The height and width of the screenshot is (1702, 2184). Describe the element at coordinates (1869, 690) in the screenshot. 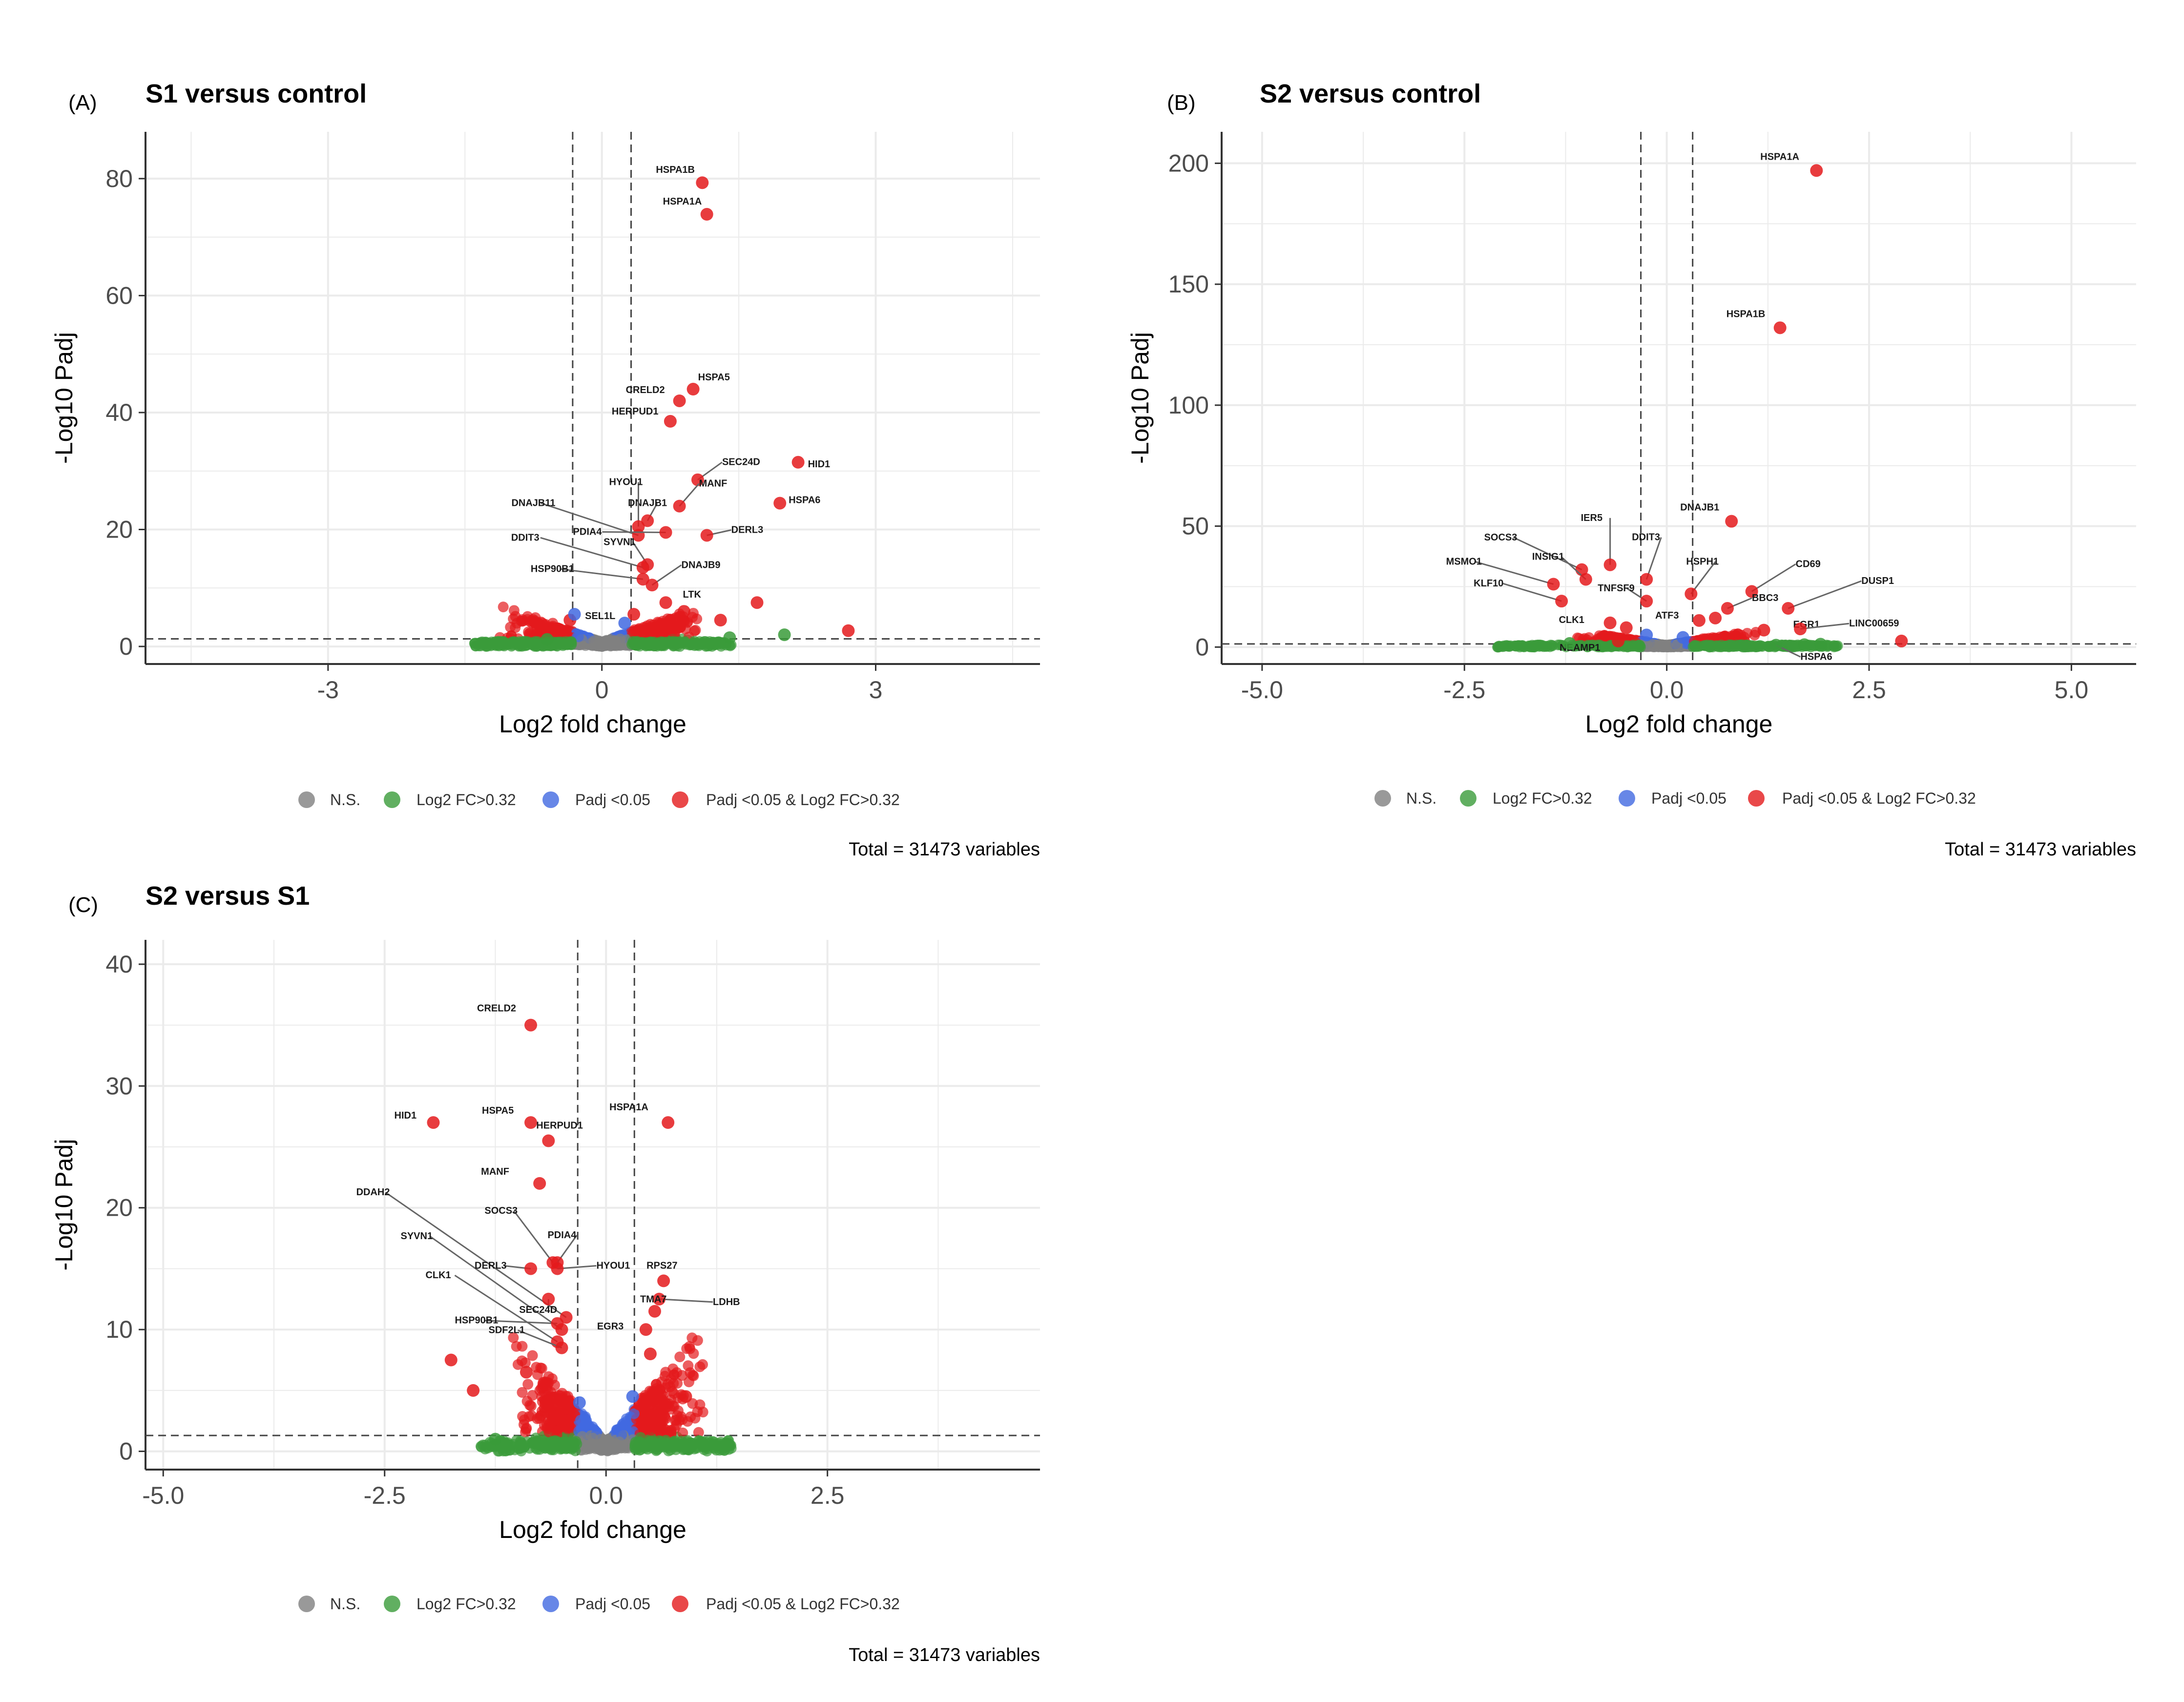

I see `x-tick-label: 2.5` at that location.